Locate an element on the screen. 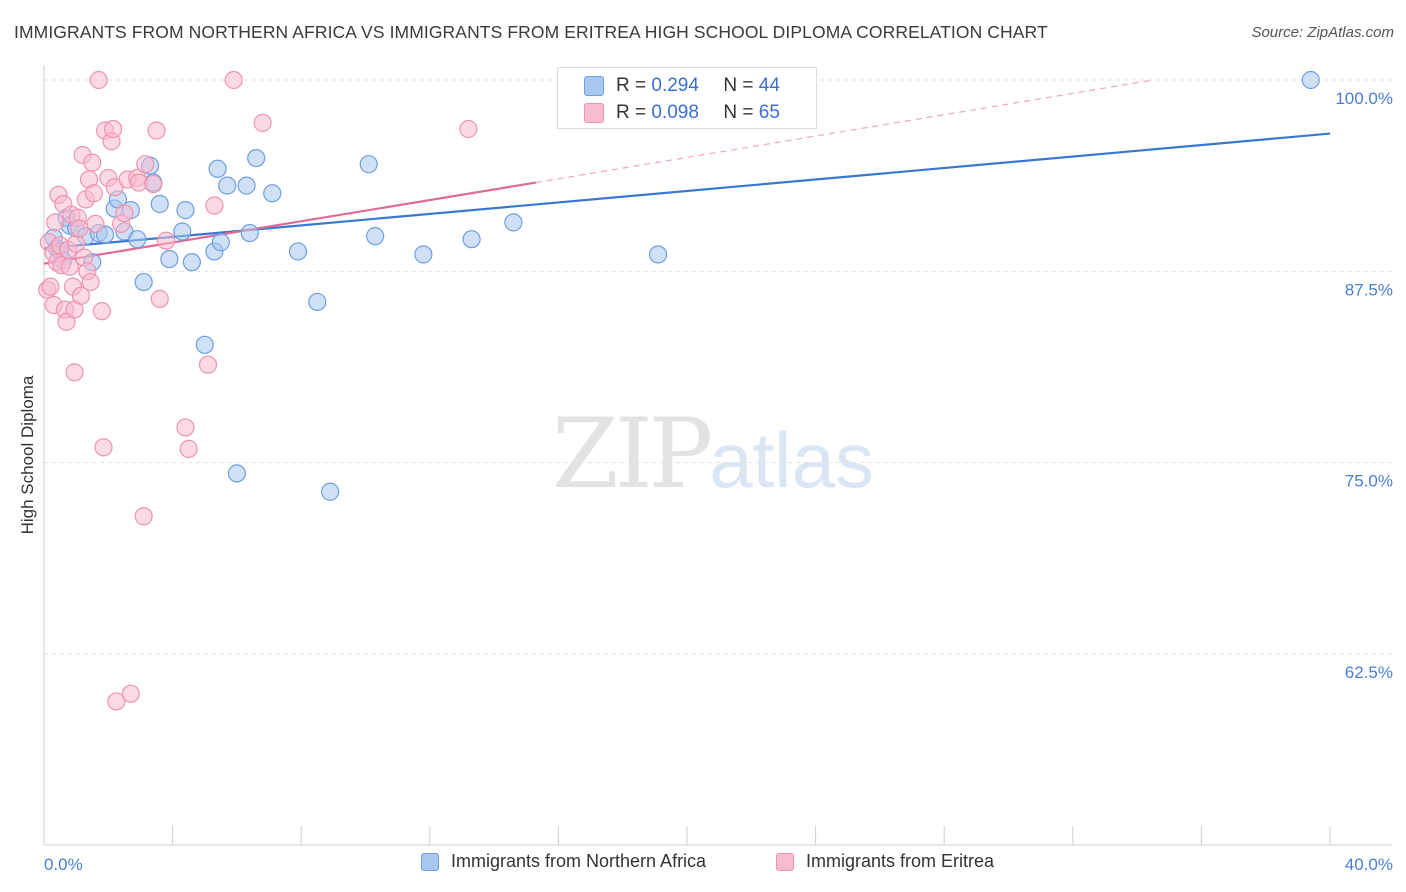 The height and width of the screenshot is (892, 1406). series-legend-northern-africa: Immigrants from Northern Africa is located at coordinates (563, 861).